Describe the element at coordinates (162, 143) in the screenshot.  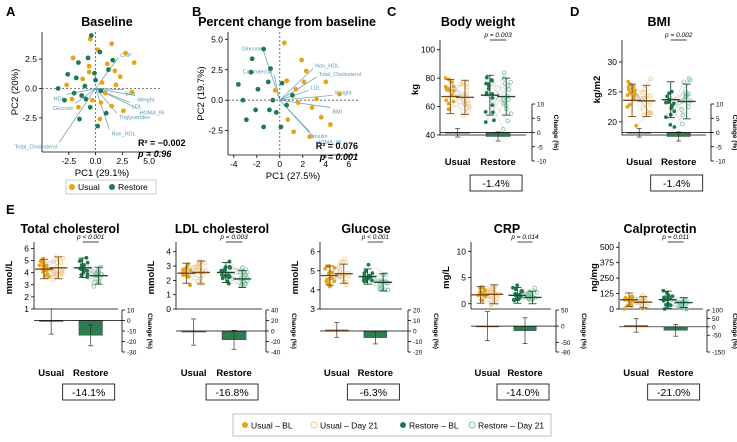
I see `pca-r2-a: R² = −0.002` at that location.